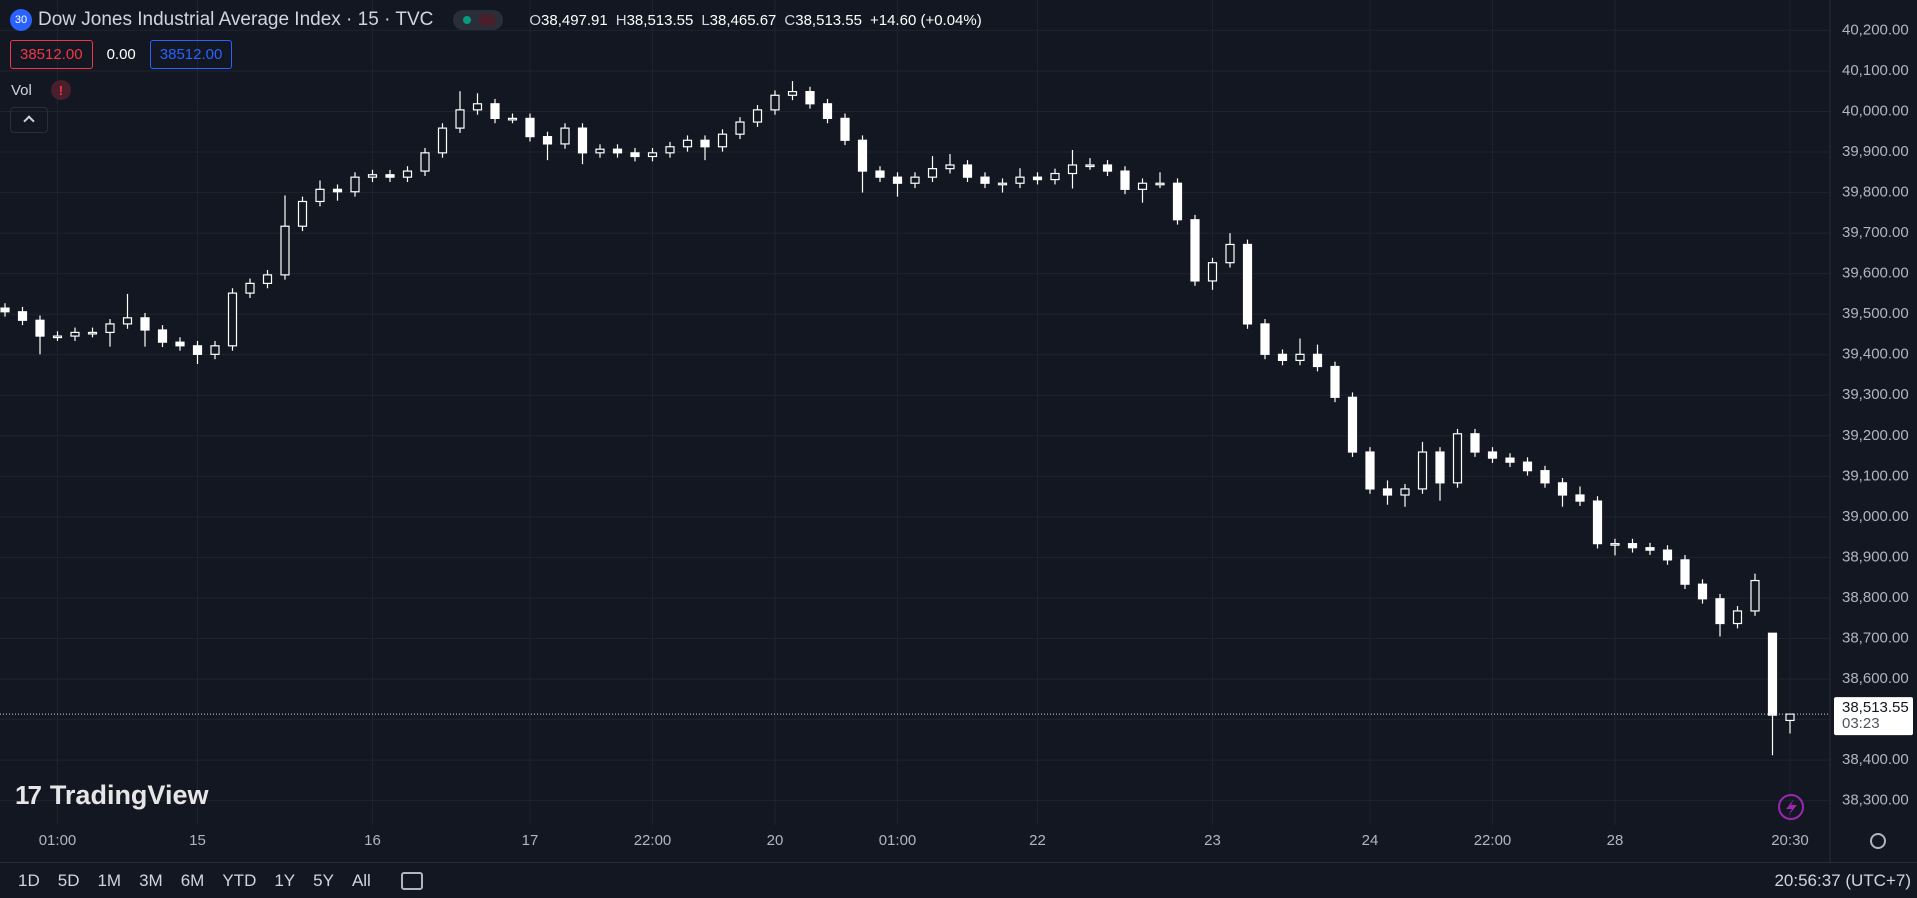 The image size is (1917, 898). What do you see at coordinates (411, 881) in the screenshot?
I see `date-range-button` at bounding box center [411, 881].